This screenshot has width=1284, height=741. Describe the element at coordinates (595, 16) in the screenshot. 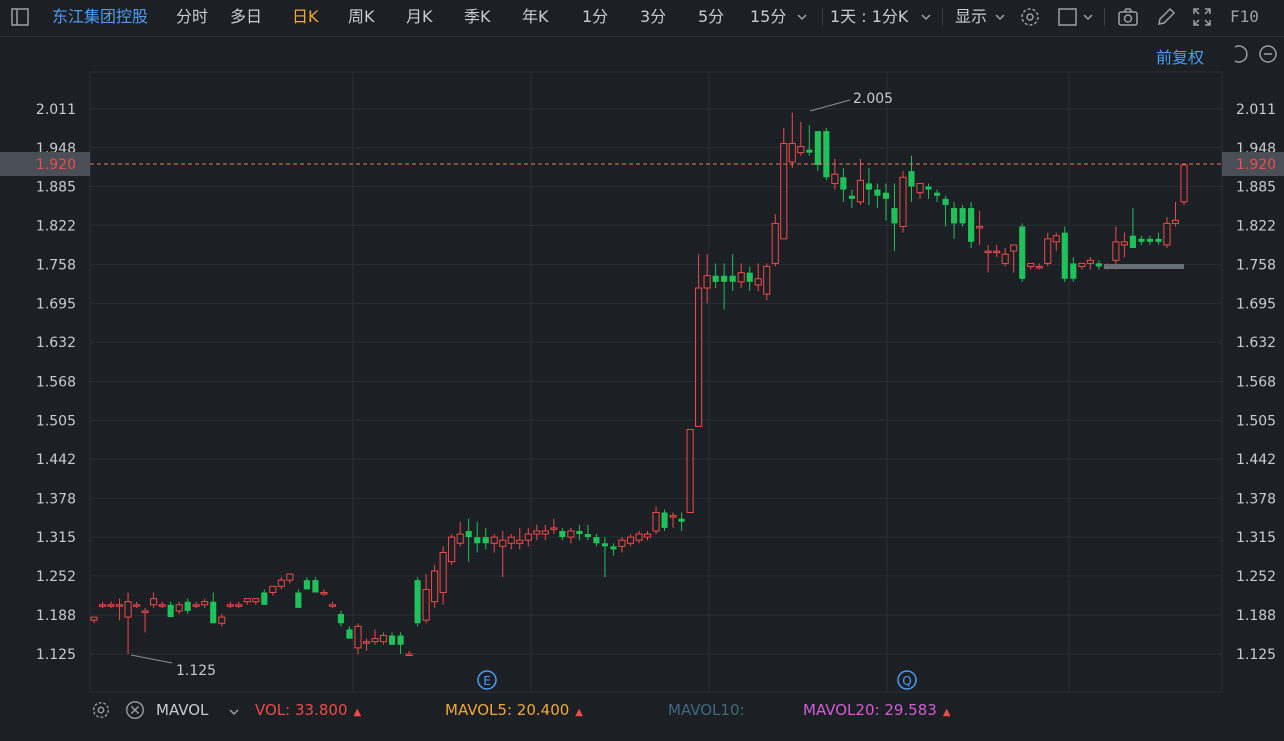

I see `period-tab-1min: 1分` at that location.